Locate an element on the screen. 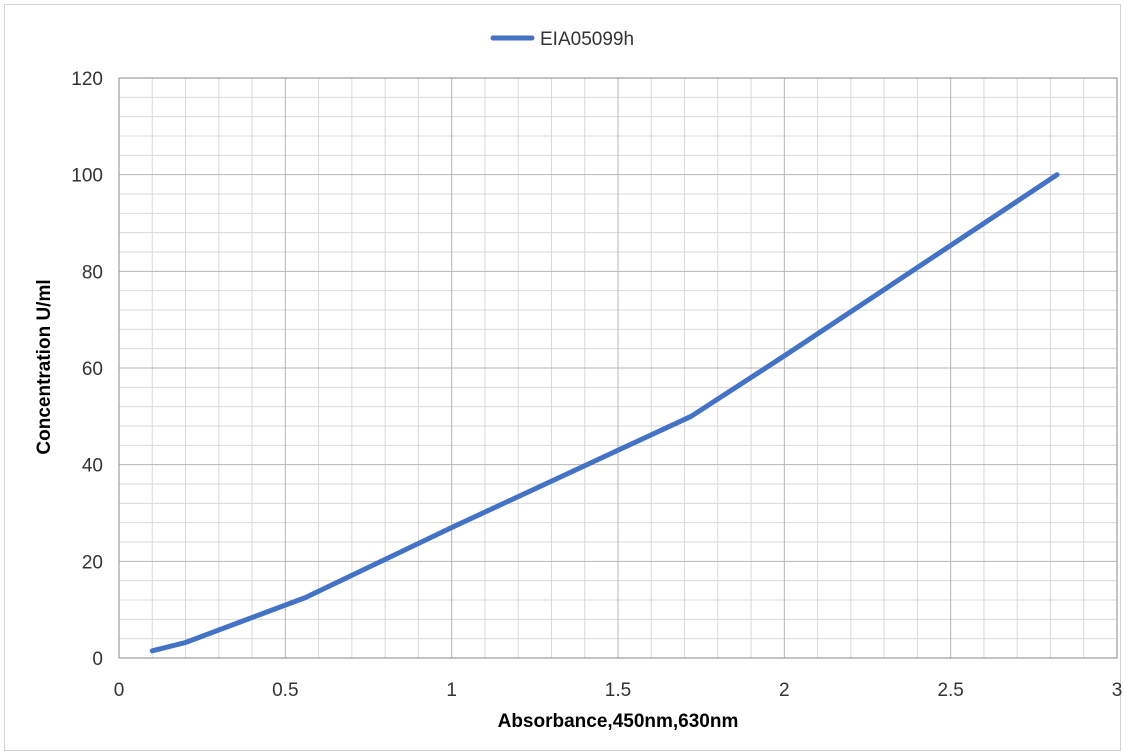  x-tick-label: 1 is located at coordinates (451, 690).